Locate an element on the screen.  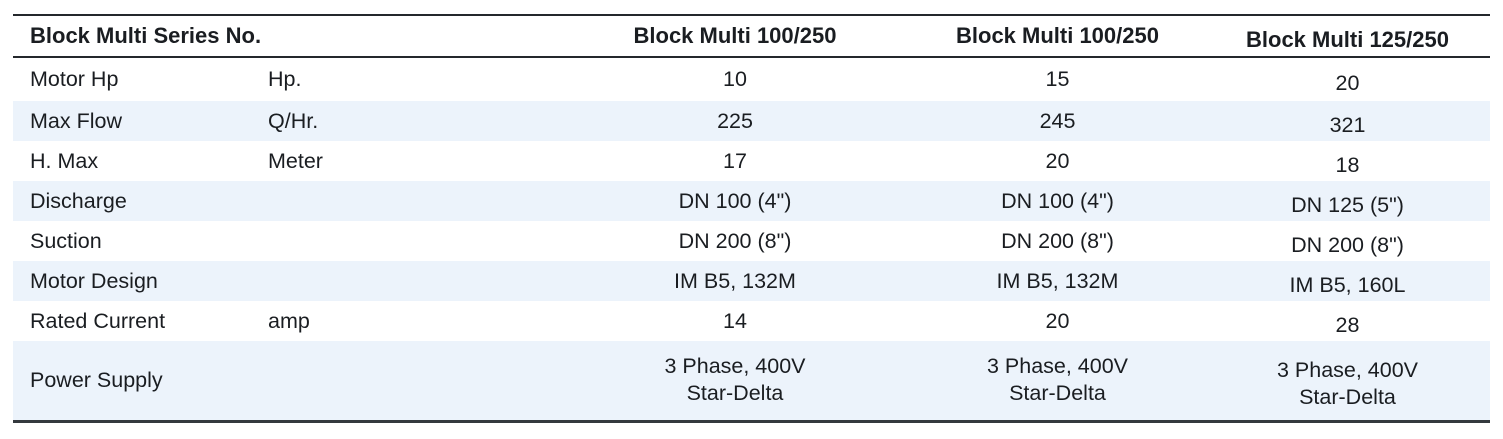
row-unit: amp is located at coordinates (289, 320).